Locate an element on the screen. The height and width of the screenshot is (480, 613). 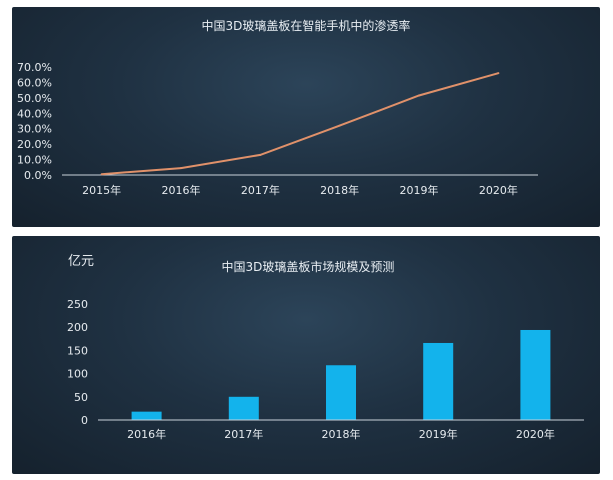
bar-x-tick-label: 2019年 is located at coordinates (438, 434).